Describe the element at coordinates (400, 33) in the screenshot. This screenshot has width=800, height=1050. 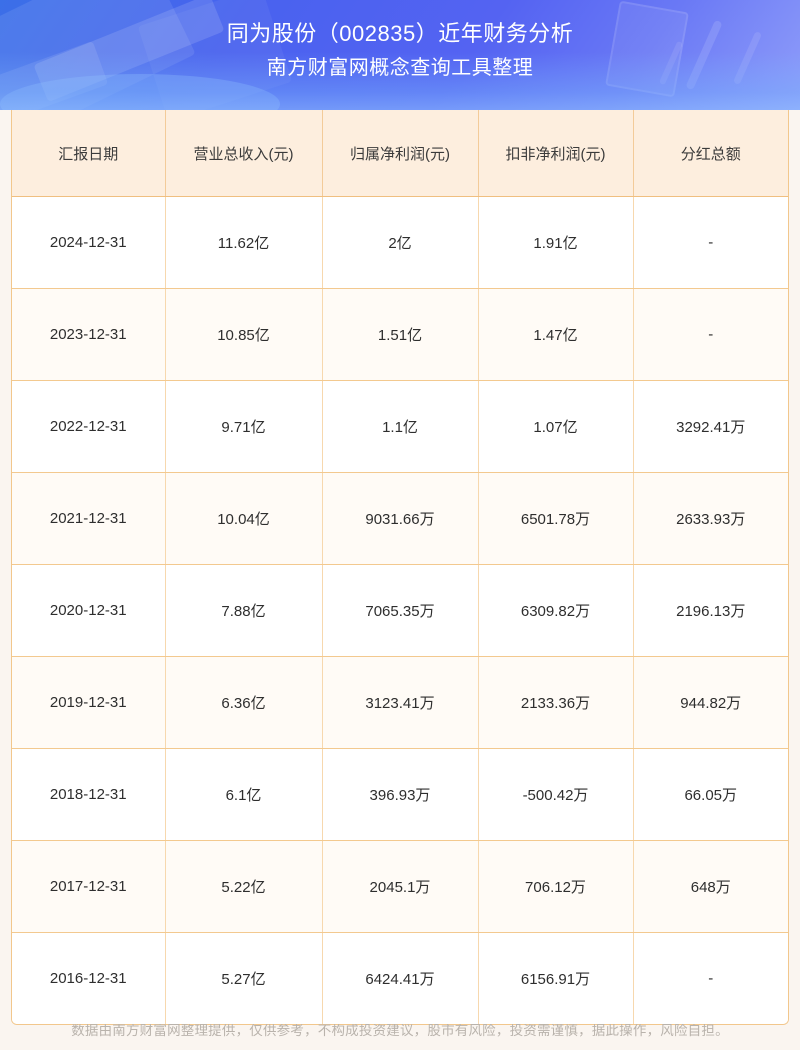
I see `page-title: 同为股份（002835）近年财务分析` at that location.